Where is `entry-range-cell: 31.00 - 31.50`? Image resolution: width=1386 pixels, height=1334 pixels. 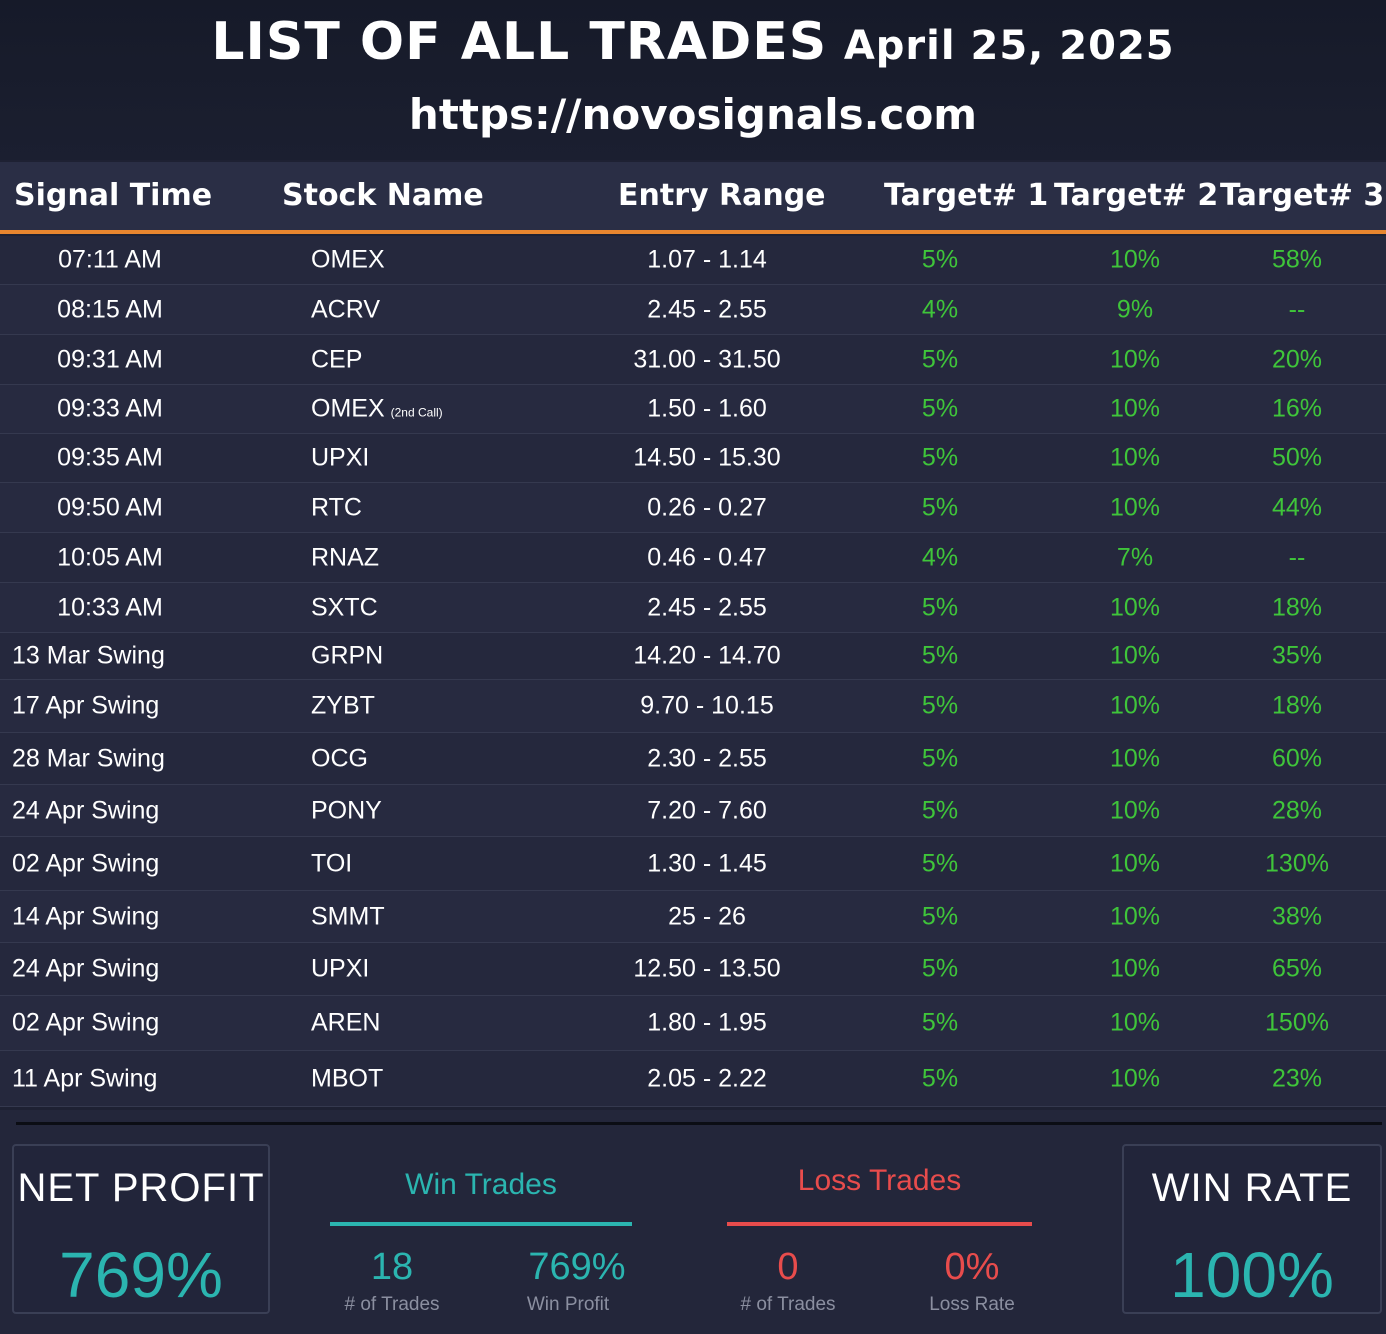
entry-range-cell: 31.00 - 31.50 is located at coordinates (707, 359).